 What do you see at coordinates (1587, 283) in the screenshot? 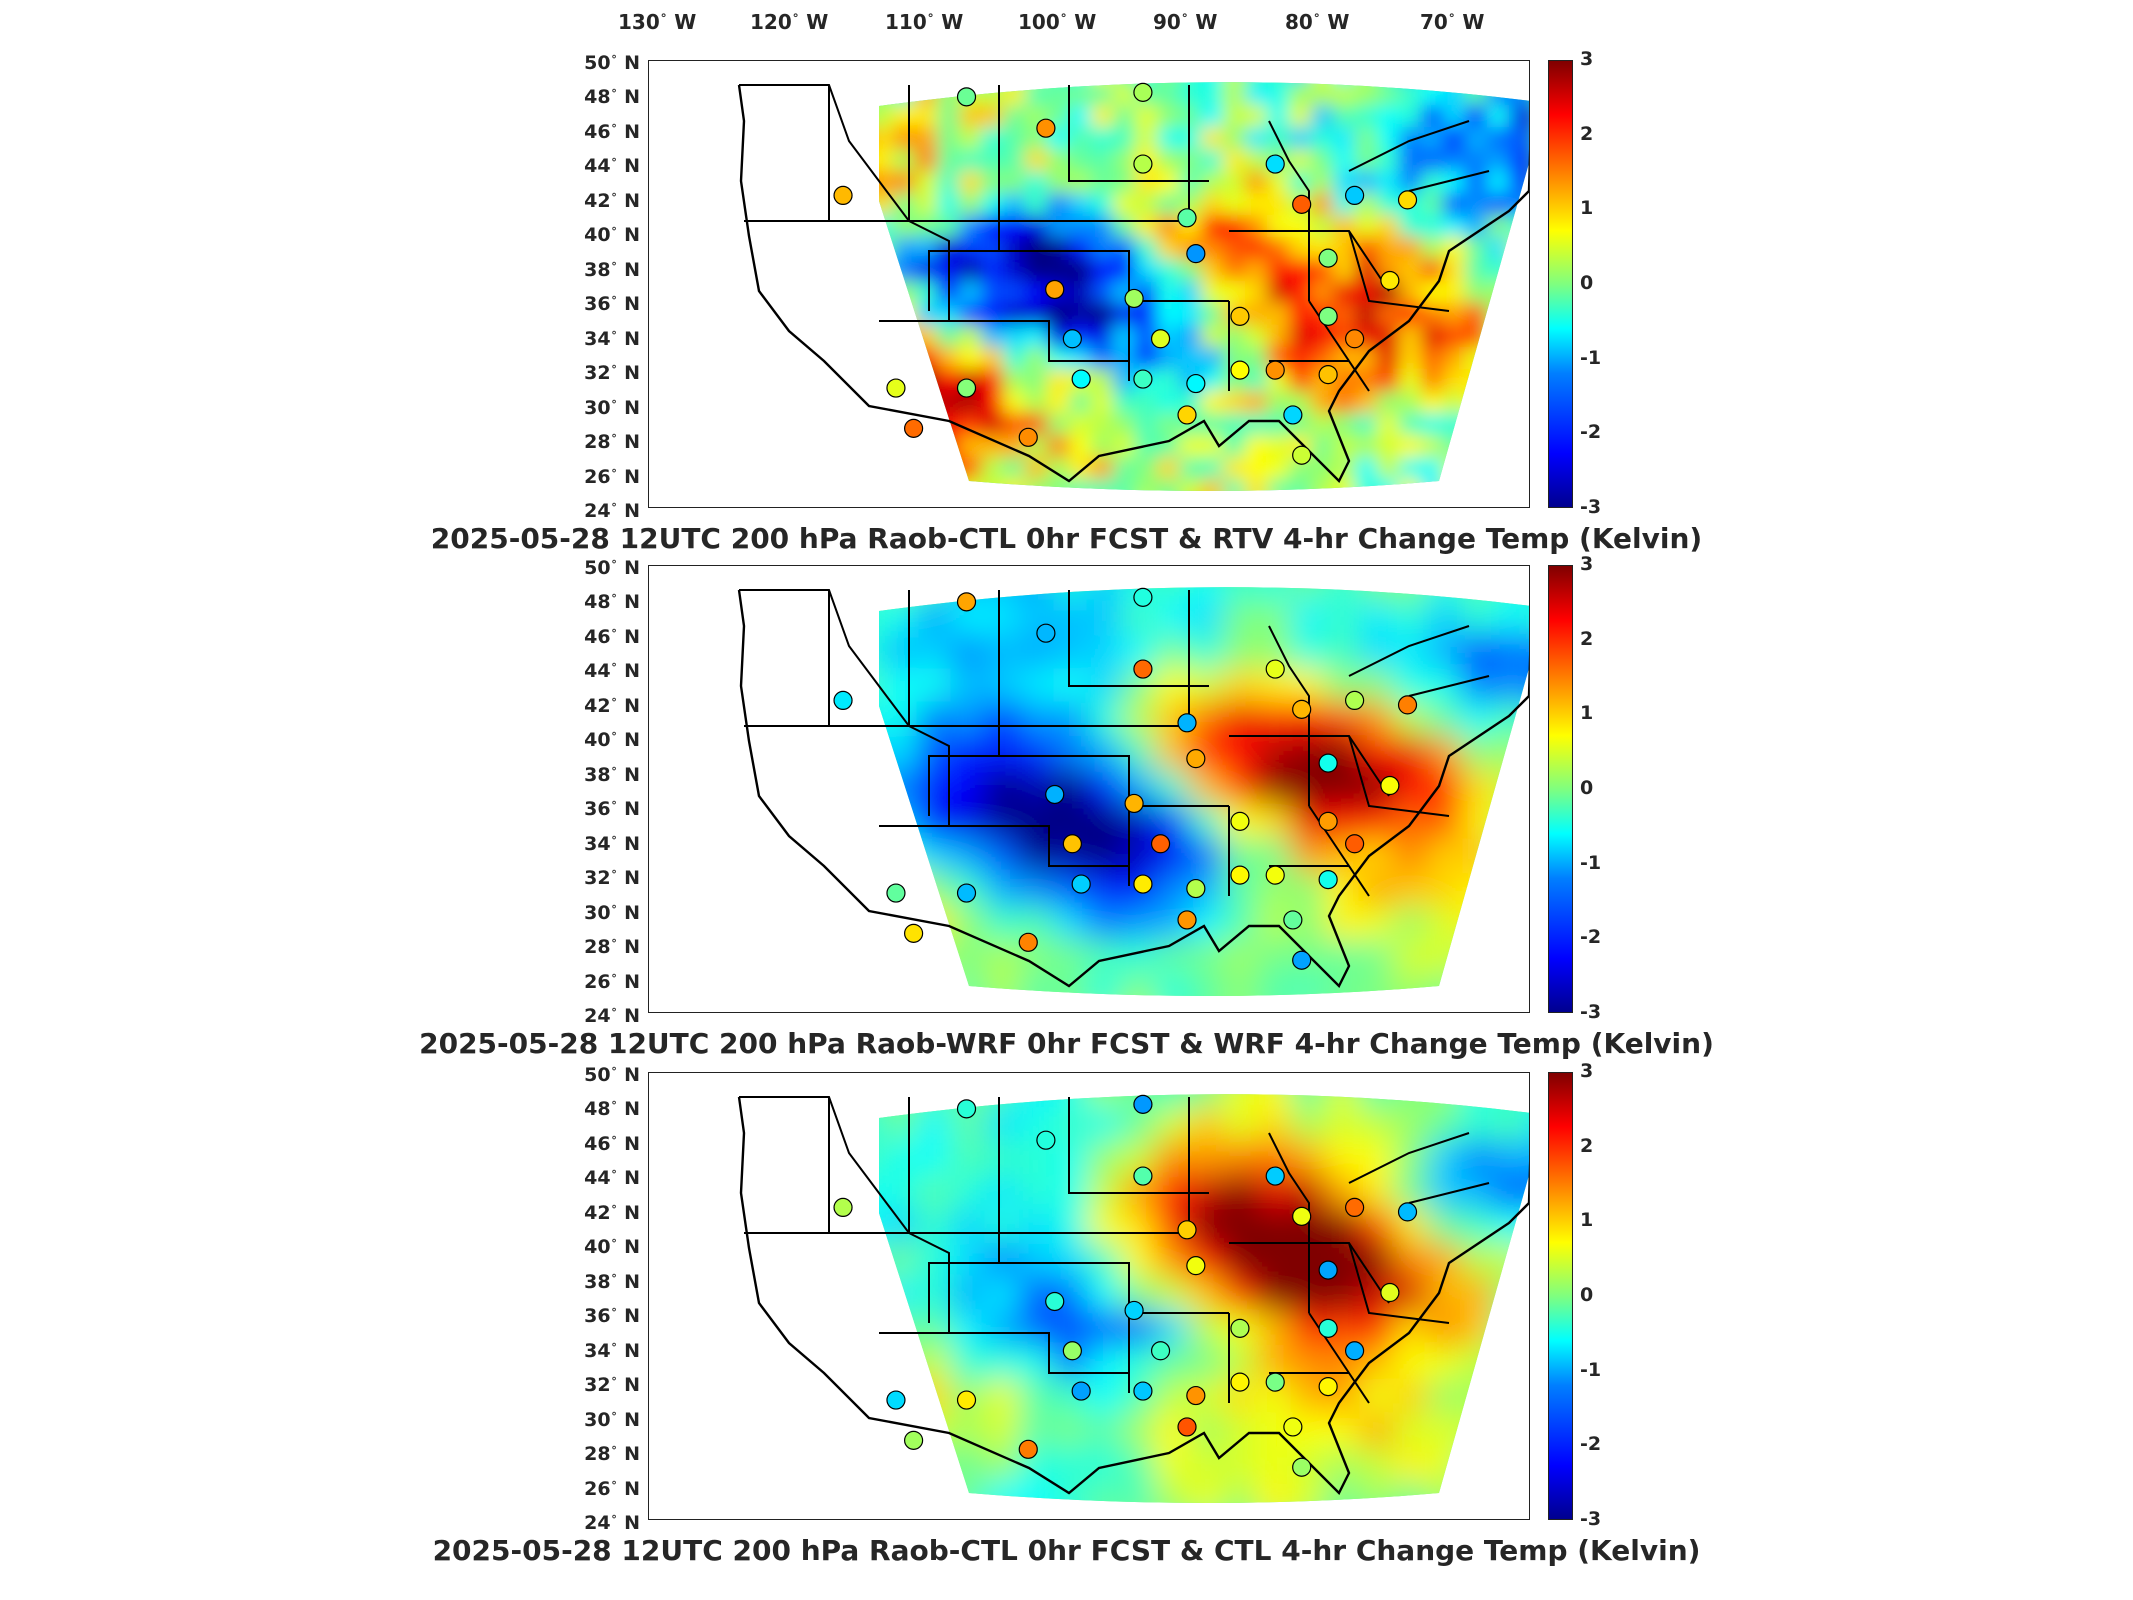
I see `colorbar-tick-label: 0` at bounding box center [1587, 283].